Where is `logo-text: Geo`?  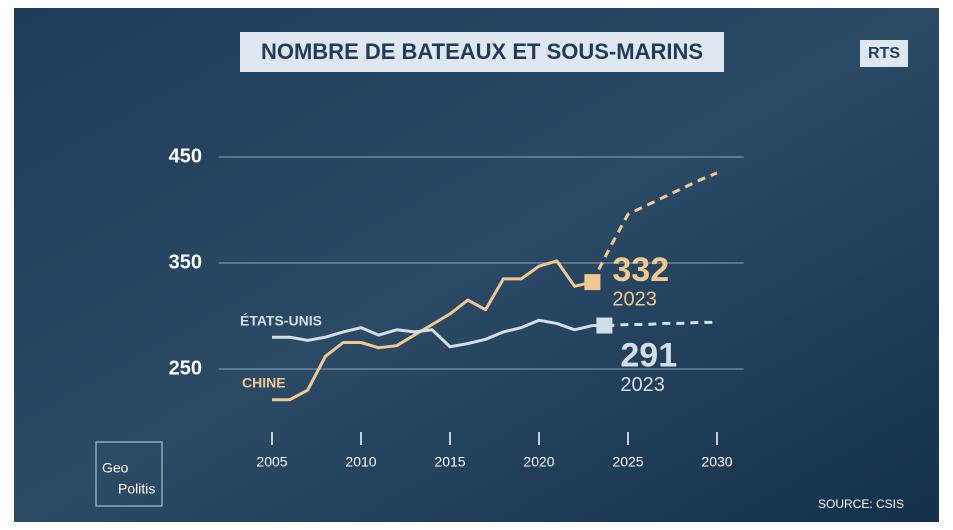 logo-text: Geo is located at coordinates (115, 468).